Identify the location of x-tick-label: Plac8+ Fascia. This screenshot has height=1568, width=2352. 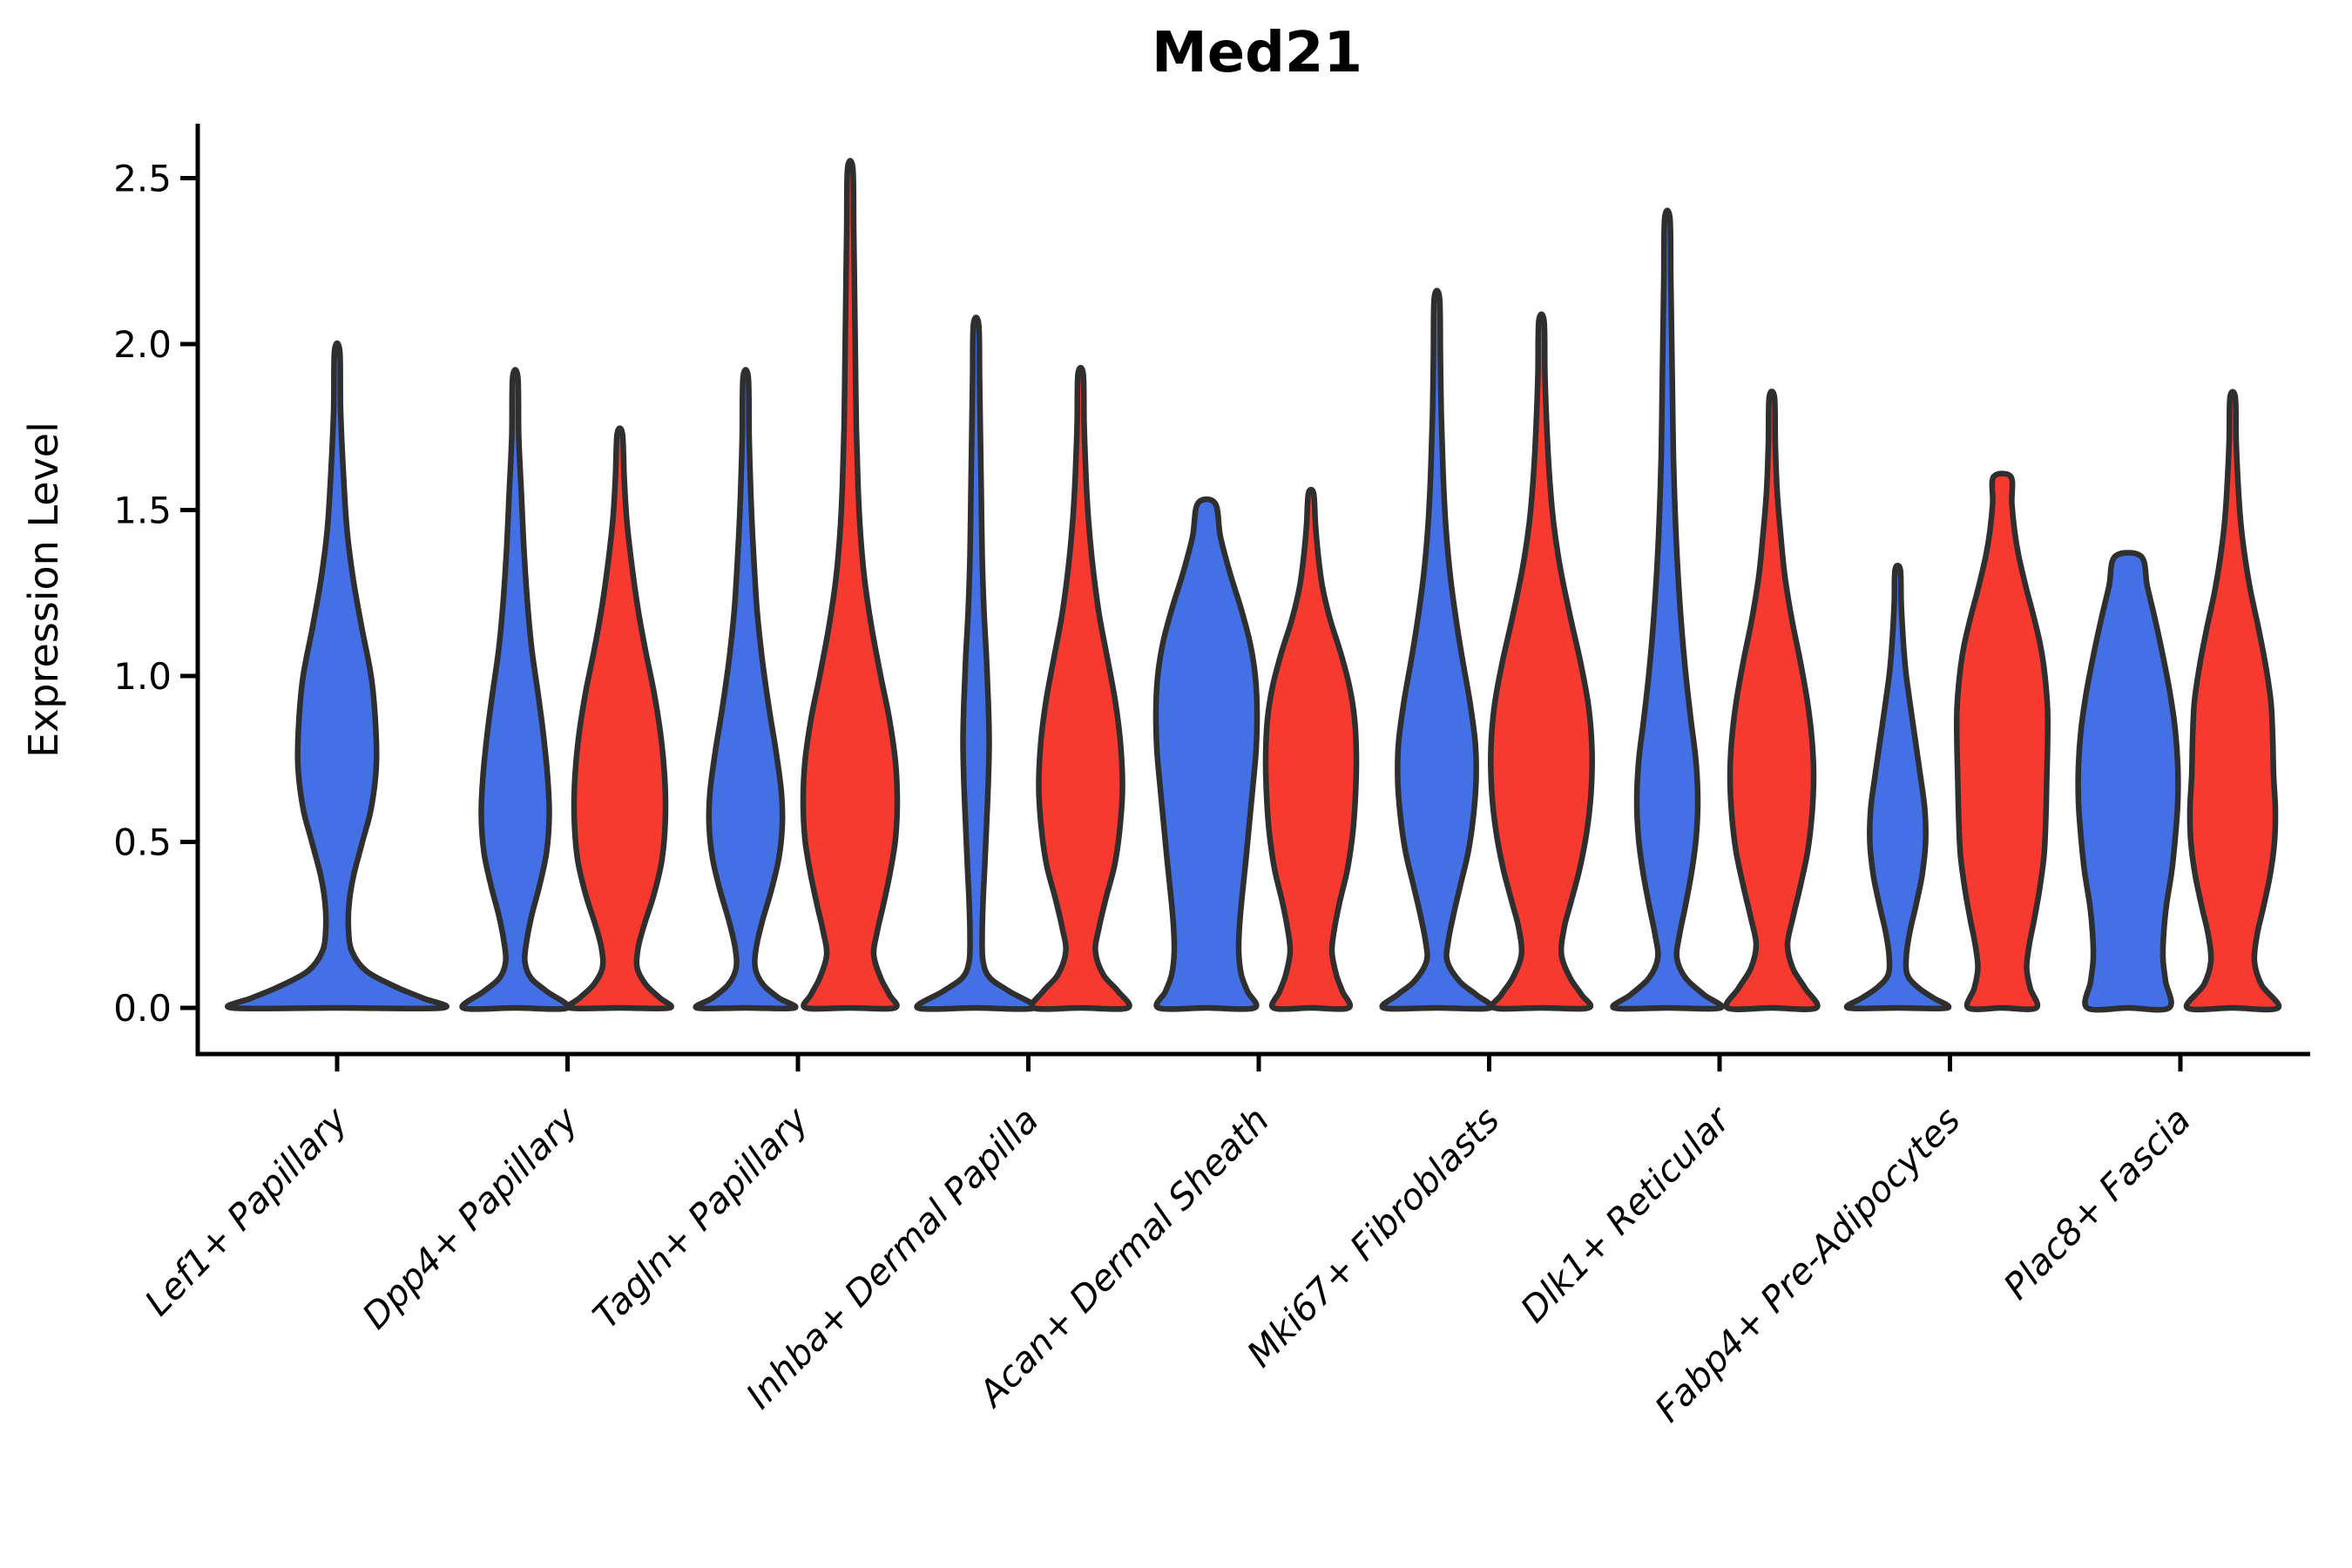
(2097, 1203).